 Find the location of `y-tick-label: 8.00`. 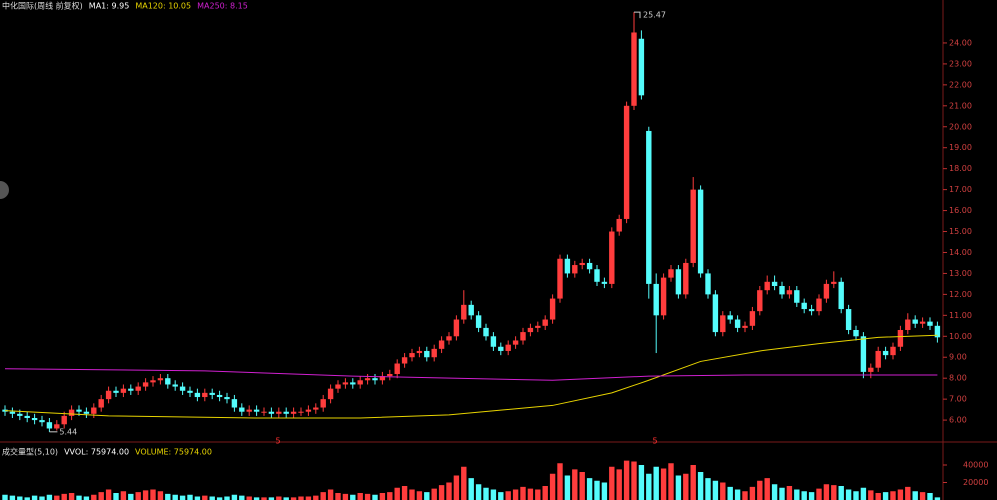

y-tick-label: 8.00 is located at coordinates (958, 378).